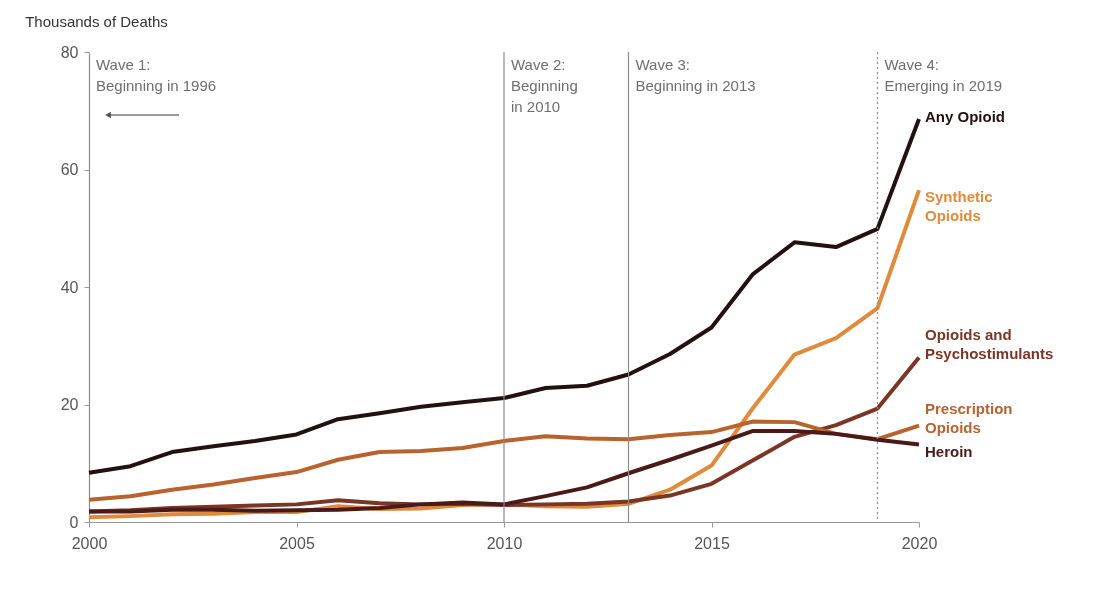  Describe the element at coordinates (544, 85) in the screenshot. I see `ref-line-label: Wave 2: Beginning in 2010` at that location.